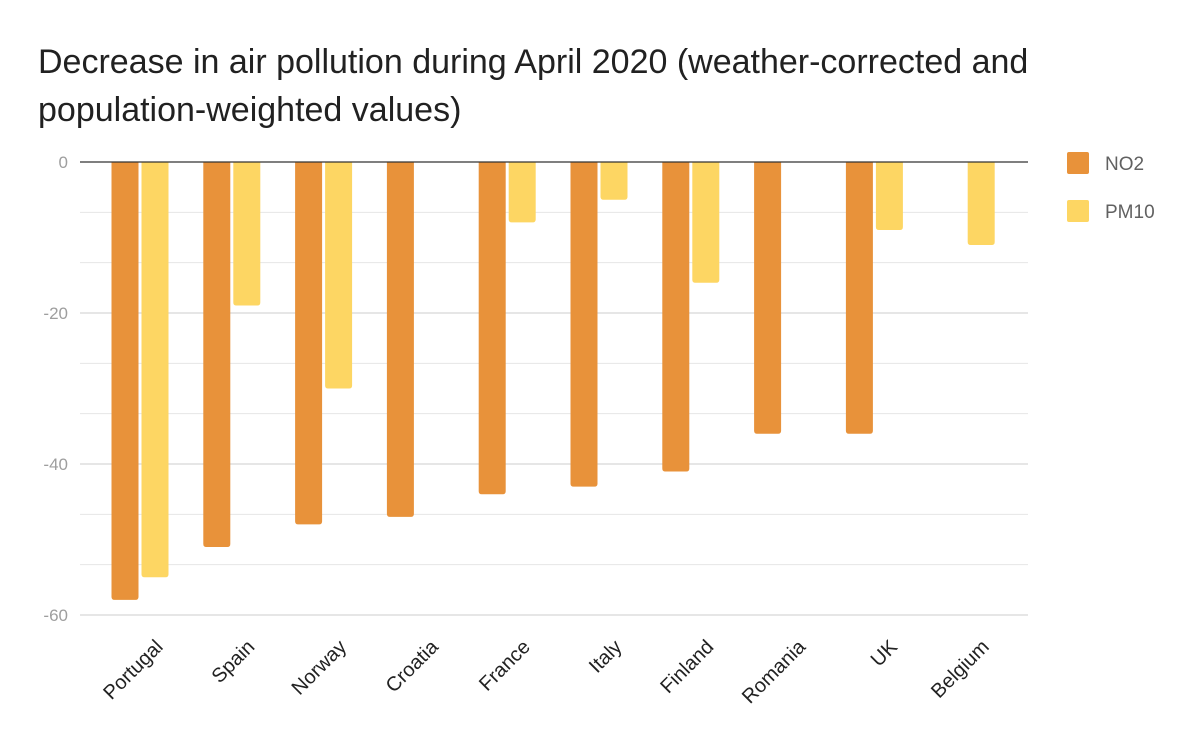 The height and width of the screenshot is (742, 1200). Describe the element at coordinates (133, 670) in the screenshot. I see `x-tick-label: Portugal` at that location.